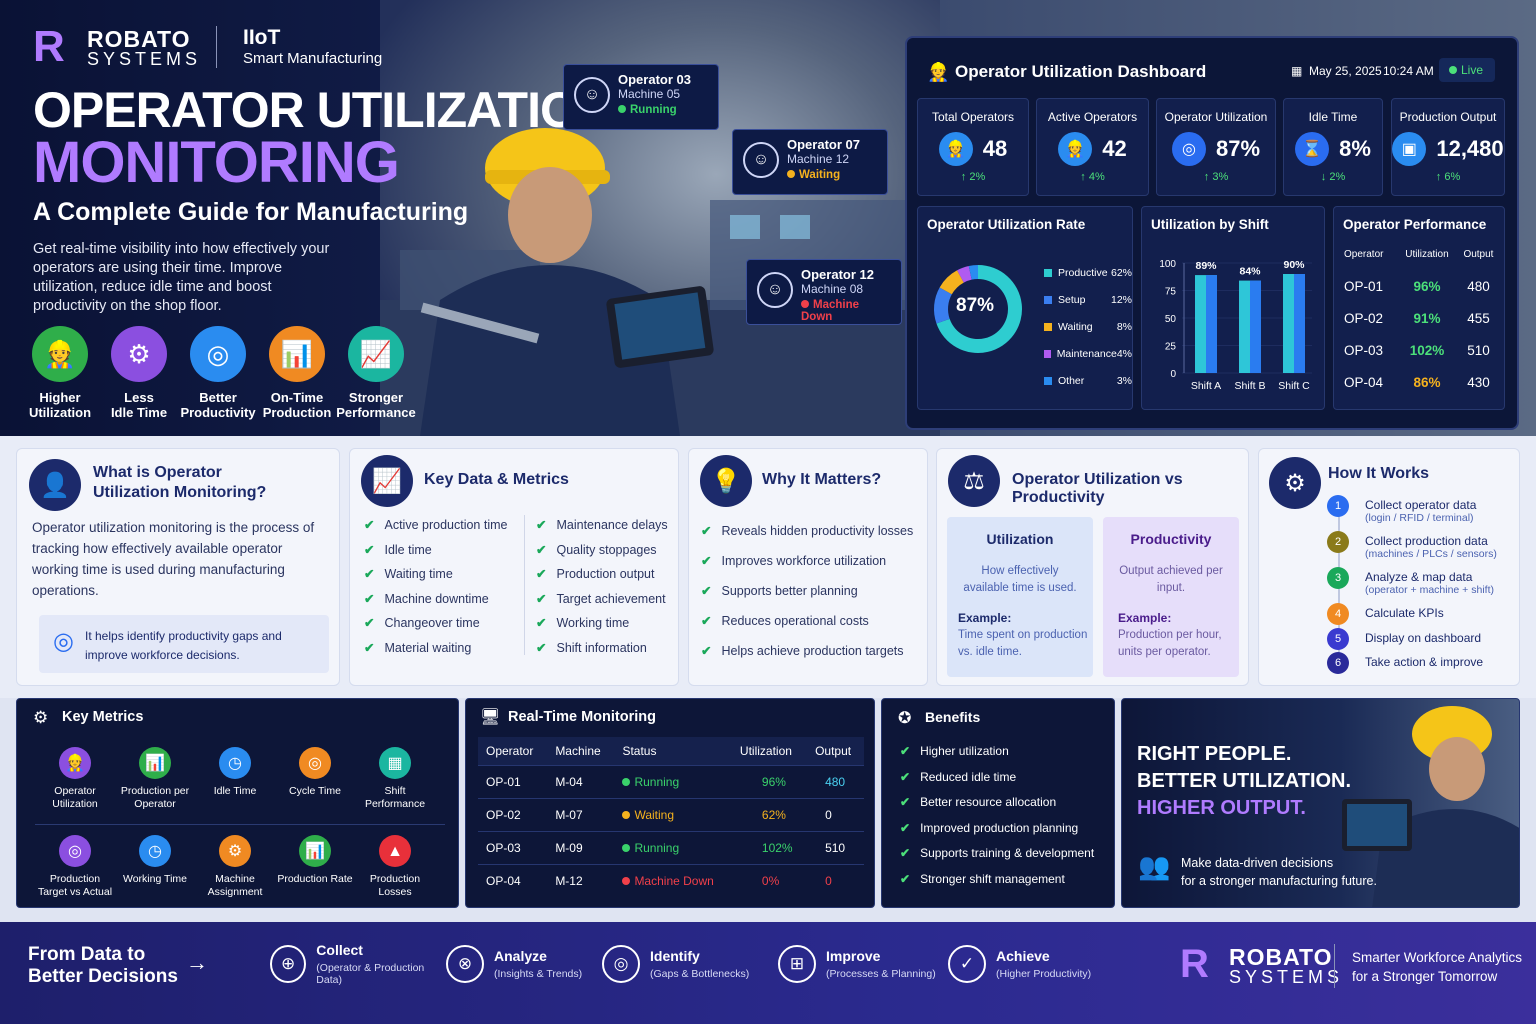 This screenshot has height=1024, width=1536. What do you see at coordinates (375, 405) in the screenshot?
I see `hero-benefit-label: Stronger Performance` at bounding box center [375, 405].